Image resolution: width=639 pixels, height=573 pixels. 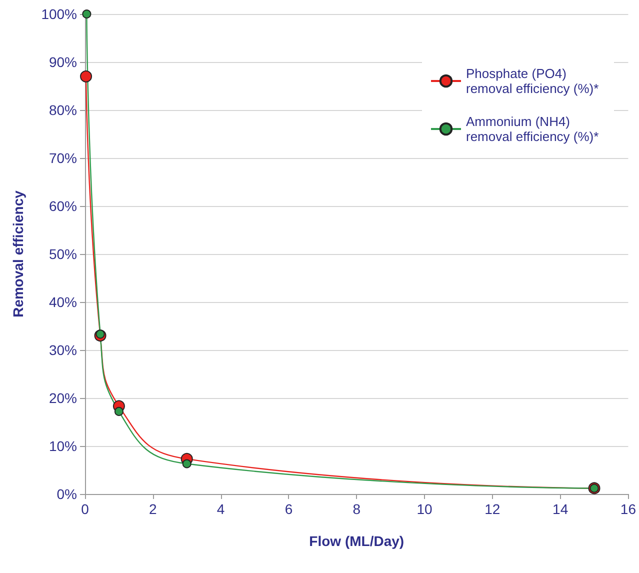 What do you see at coordinates (59, 14) in the screenshot?
I see `y-tick-label: 100%` at bounding box center [59, 14].